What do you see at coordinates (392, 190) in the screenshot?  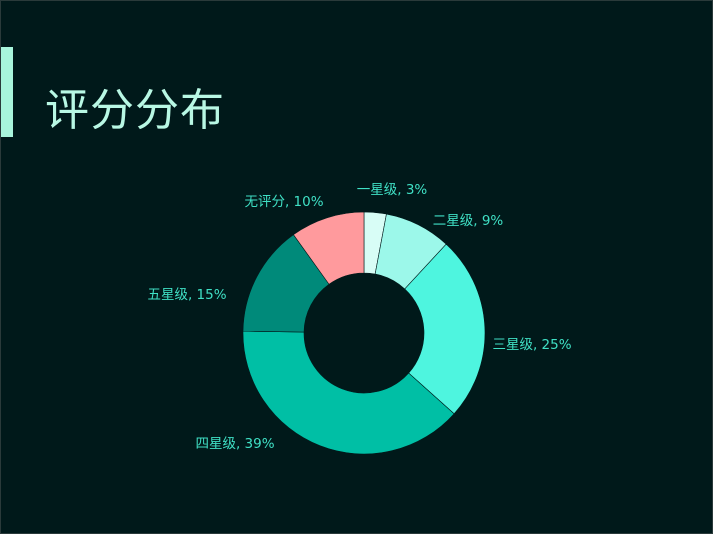 I see `slice-label-1: 一星级, 3%` at bounding box center [392, 190].